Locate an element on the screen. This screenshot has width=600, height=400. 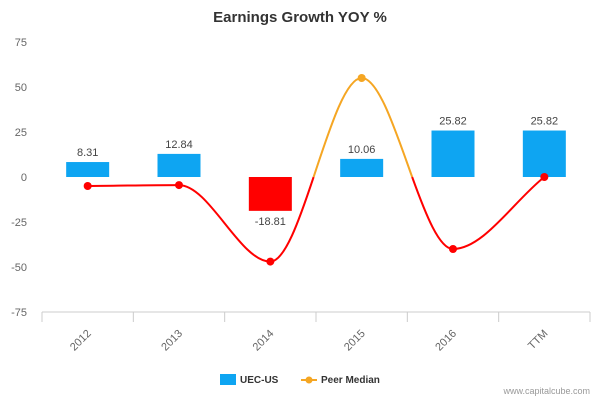
peer-median-point-2015 is located at coordinates (361, 78).